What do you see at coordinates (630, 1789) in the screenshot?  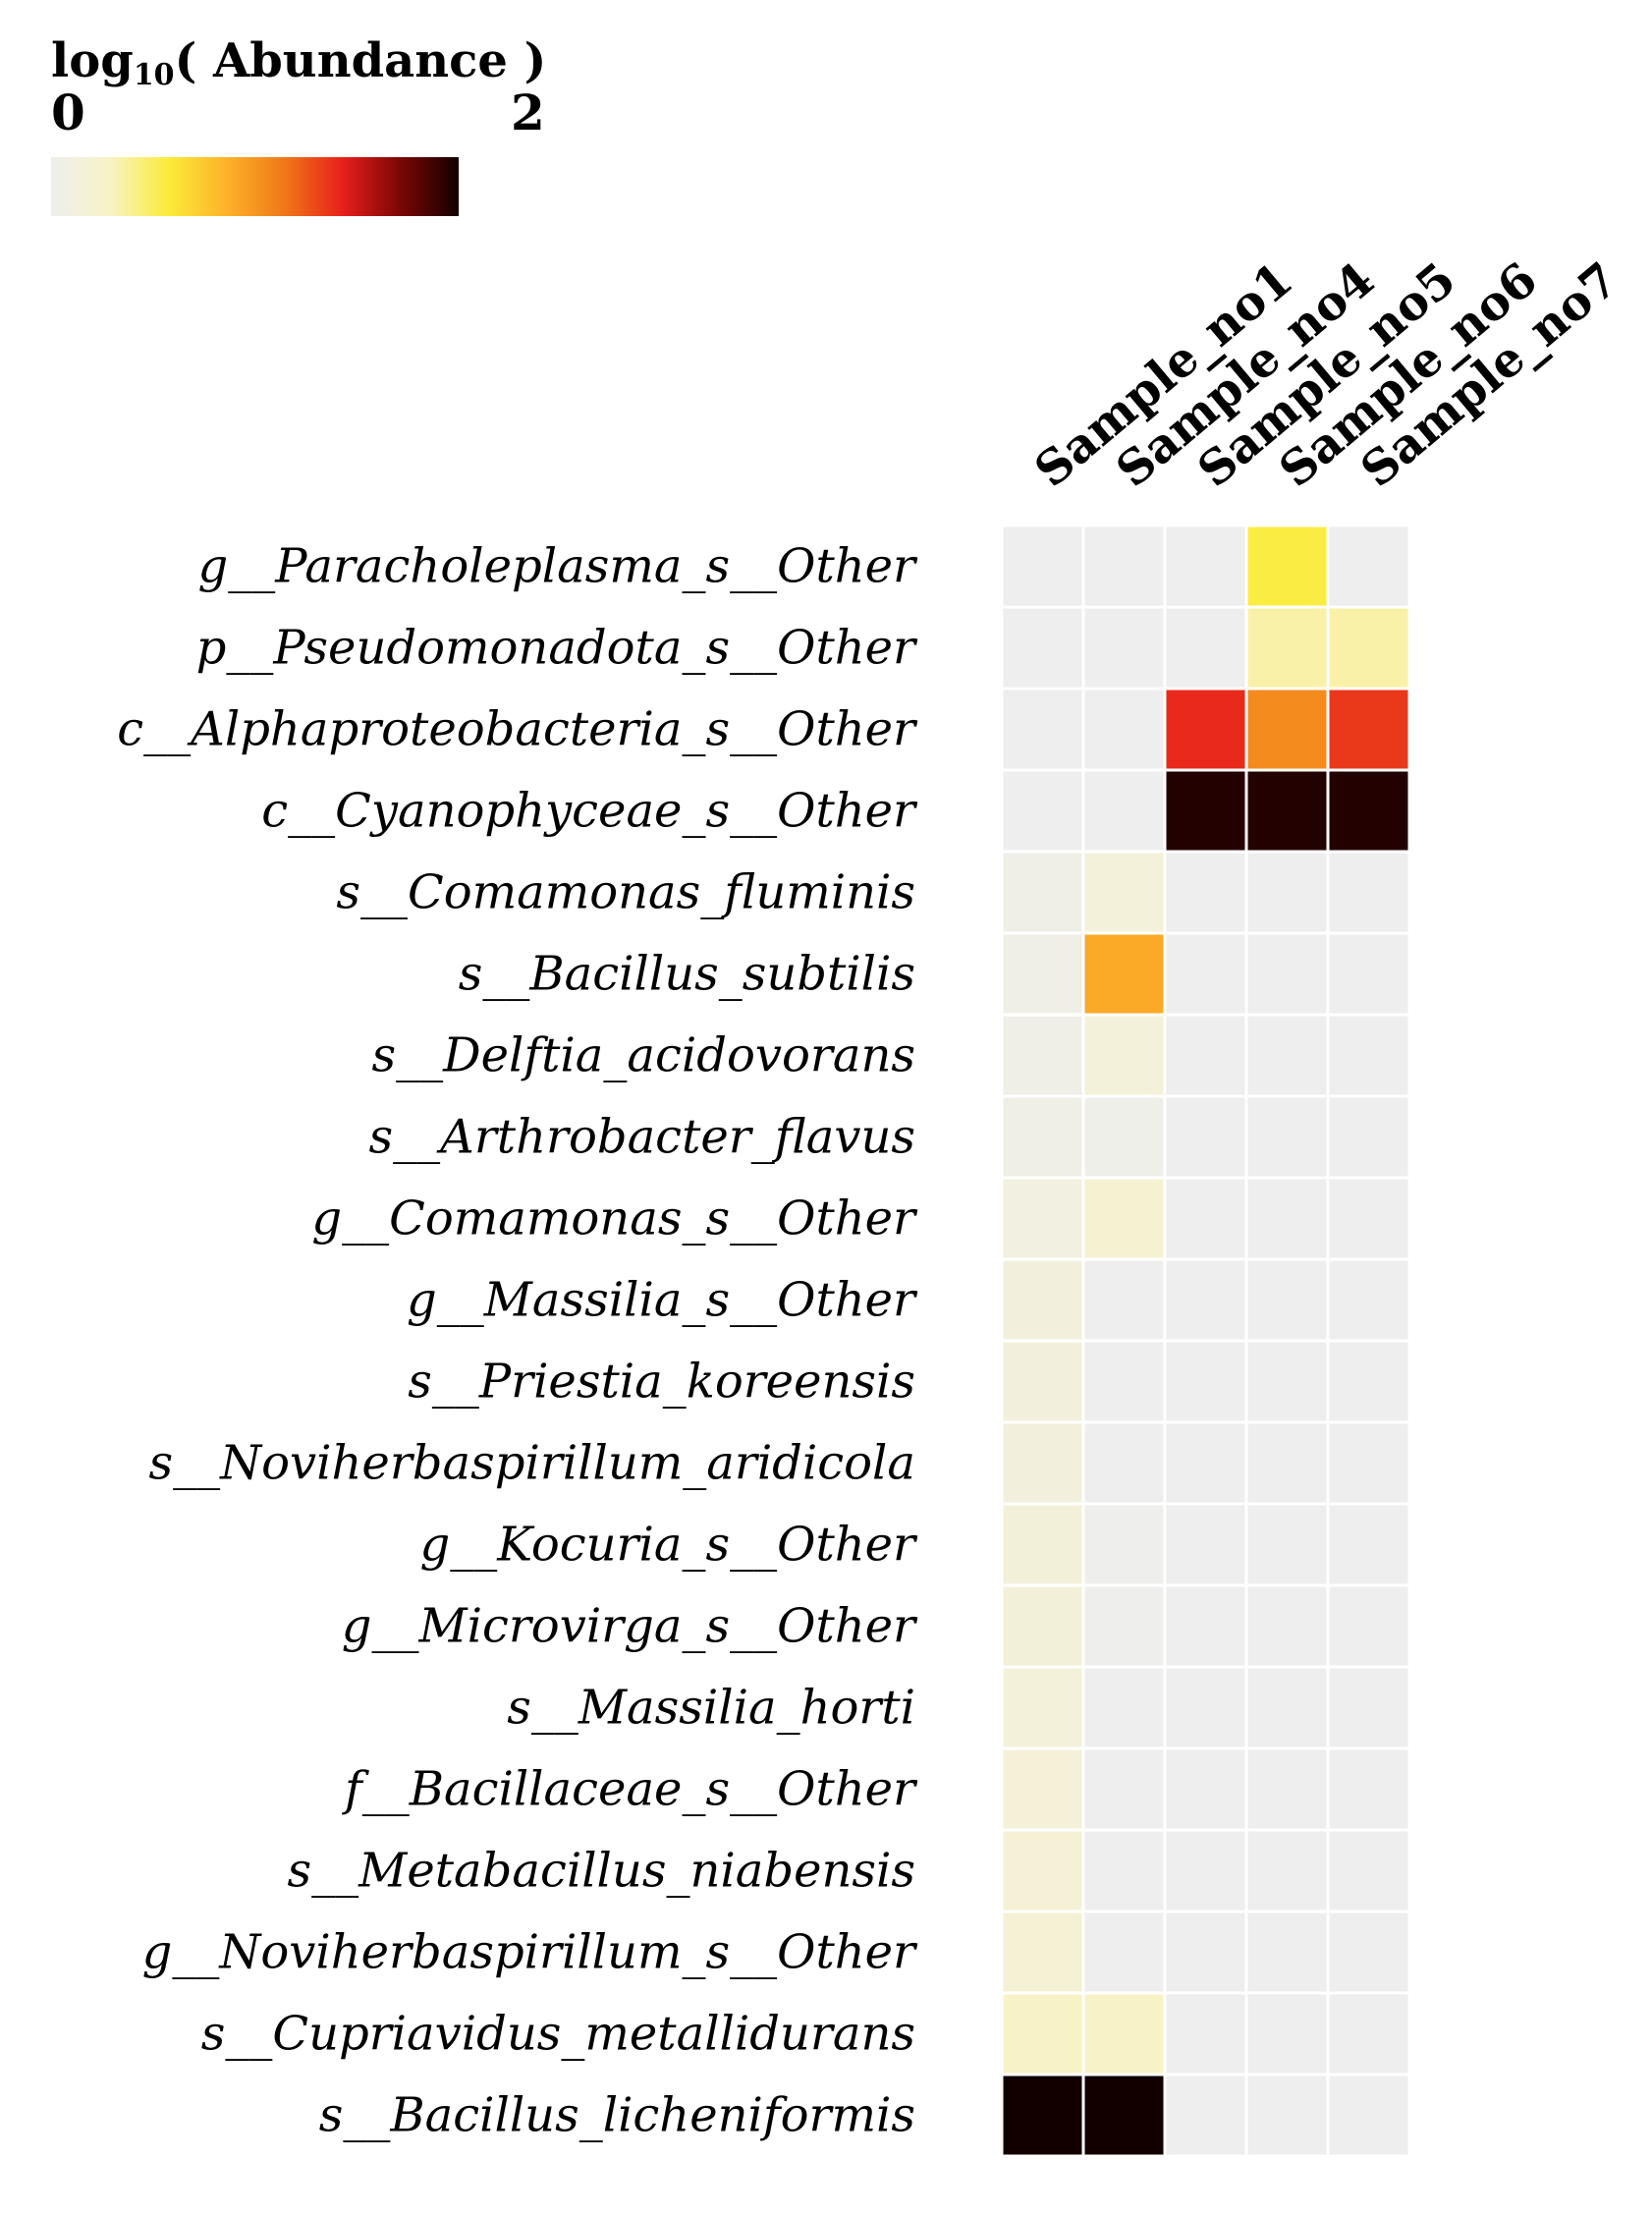 I see `row-label: f__Bacillaceae_s__Other` at bounding box center [630, 1789].